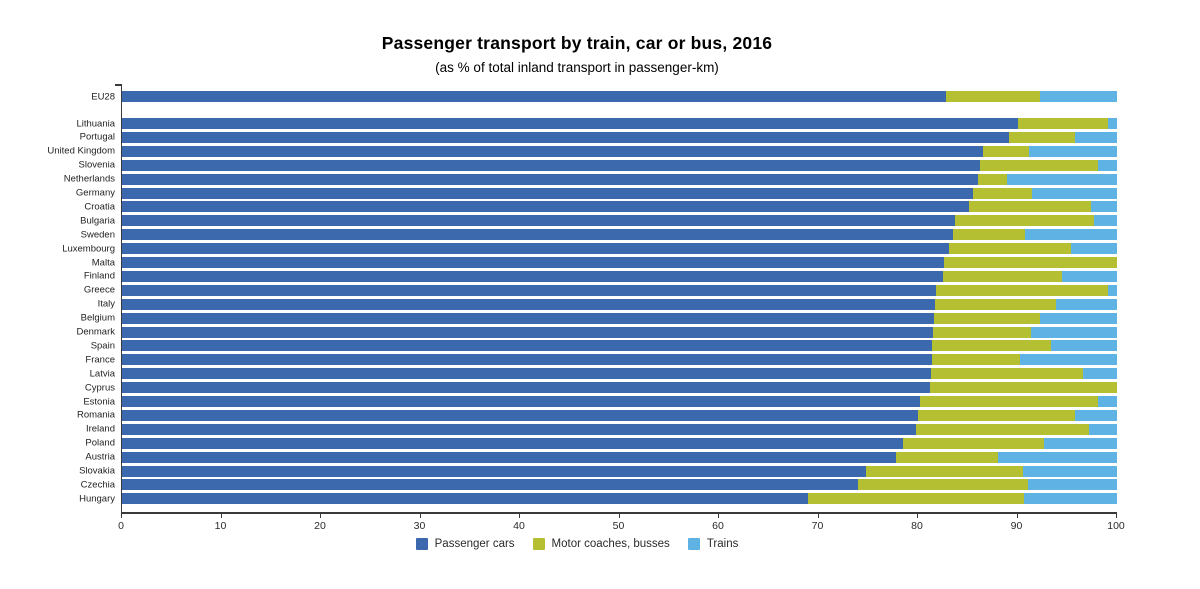 The image size is (1200, 589). I want to click on category-label: Latvia, so click(102, 374).